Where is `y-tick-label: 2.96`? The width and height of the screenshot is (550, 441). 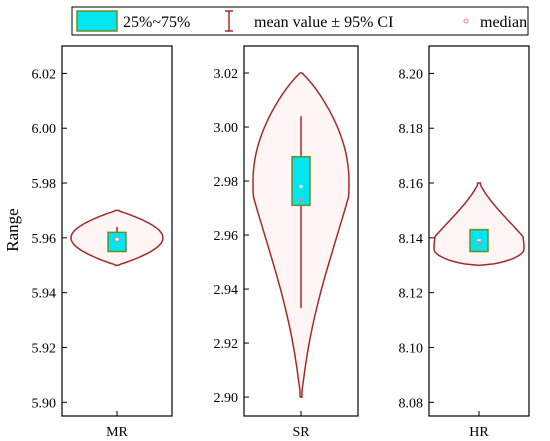 y-tick-label: 2.96 is located at coordinates (226, 236).